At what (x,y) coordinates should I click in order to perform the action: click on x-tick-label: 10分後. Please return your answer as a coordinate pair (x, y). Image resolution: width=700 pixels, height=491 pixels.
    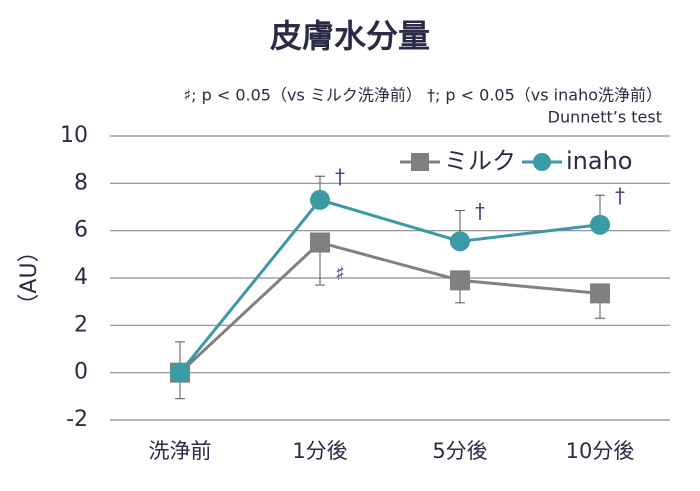
    Looking at the image, I should click on (600, 451).